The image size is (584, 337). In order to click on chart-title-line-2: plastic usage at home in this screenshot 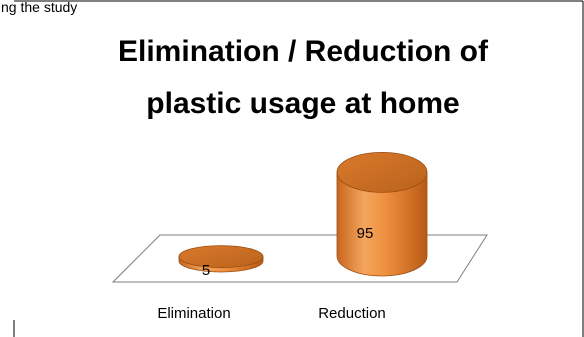, I will do `click(302, 103)`.